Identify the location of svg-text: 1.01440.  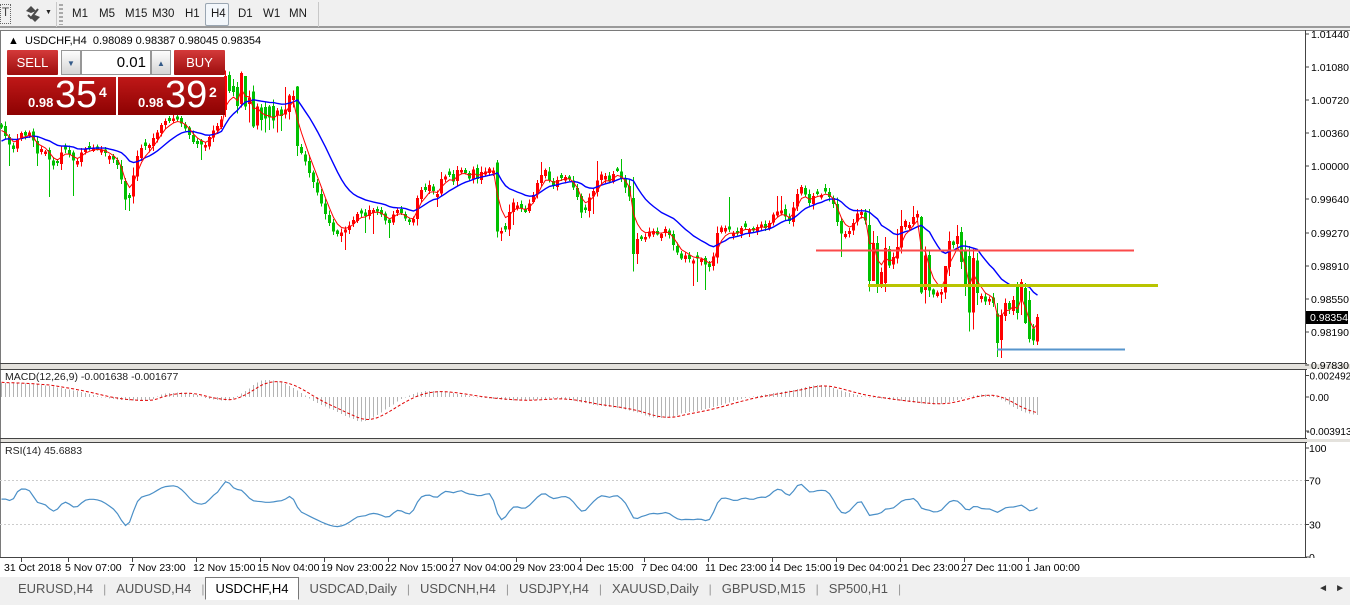
(1330, 35).